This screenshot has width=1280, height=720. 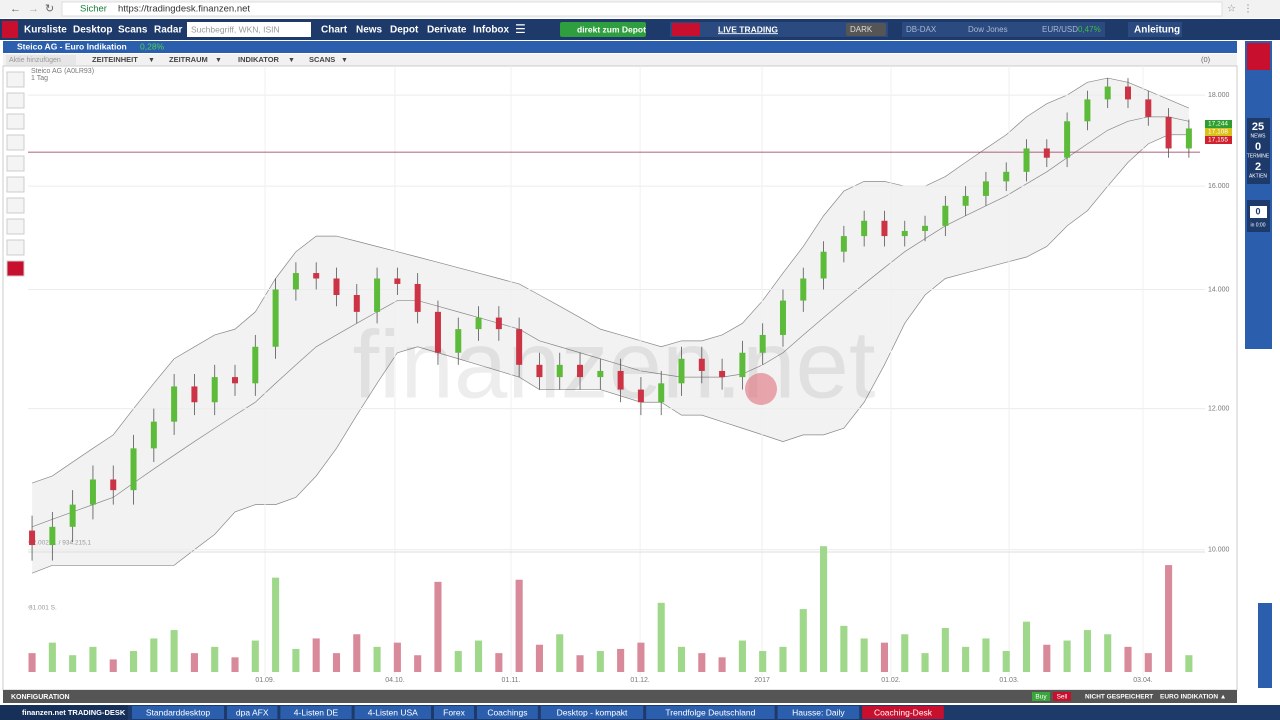 I want to click on sidebar-counters, so click(x=1258, y=151).